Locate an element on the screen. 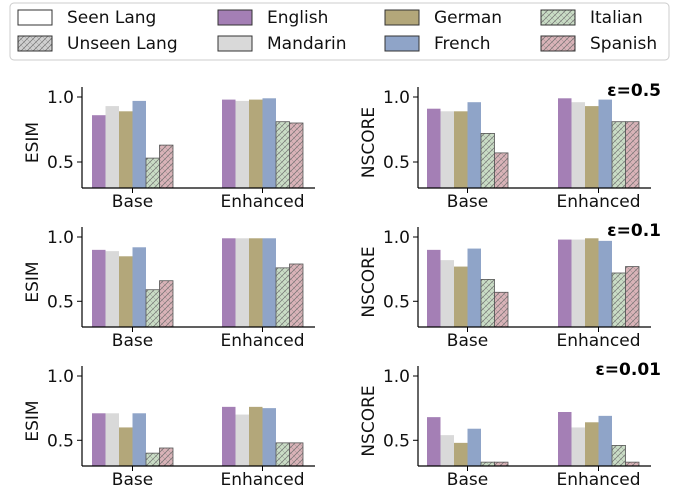 This screenshot has height=491, width=686. panel-2-0: 1.0 0.5 Base Enhanced ESIM is located at coordinates (169, 428).